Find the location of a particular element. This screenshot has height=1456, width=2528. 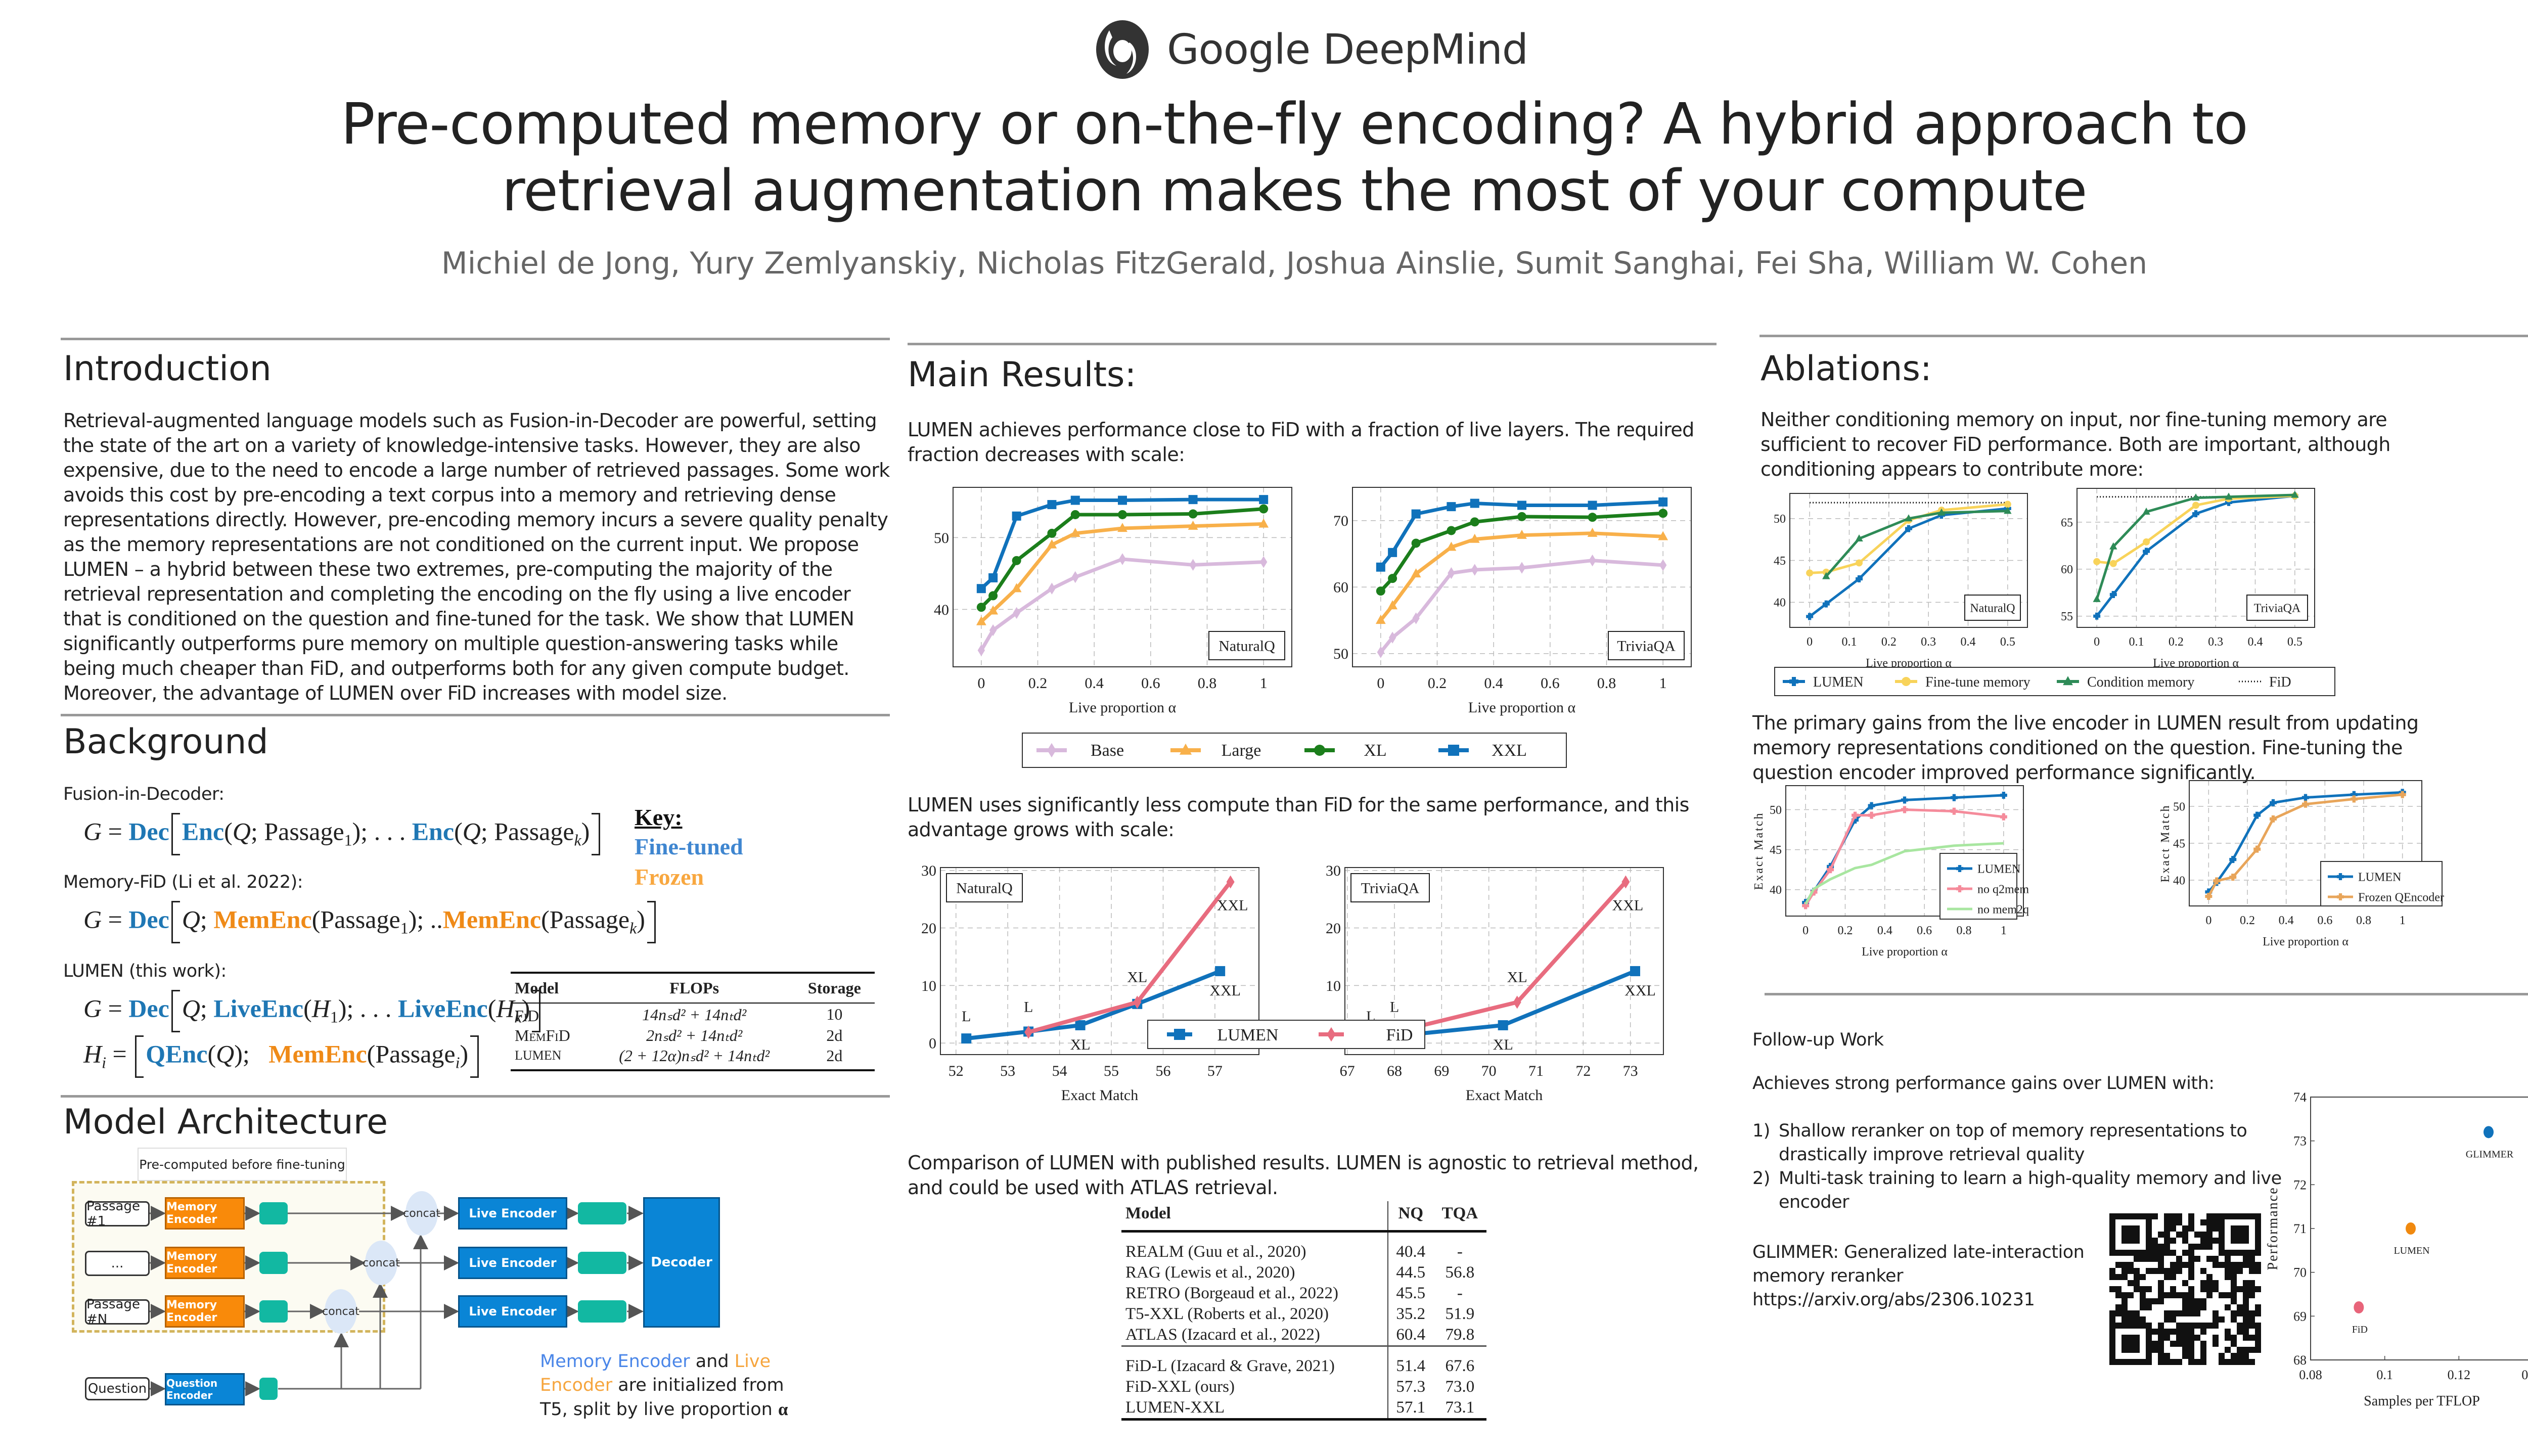

qr-finder is located at coordinates (2131, 1234).